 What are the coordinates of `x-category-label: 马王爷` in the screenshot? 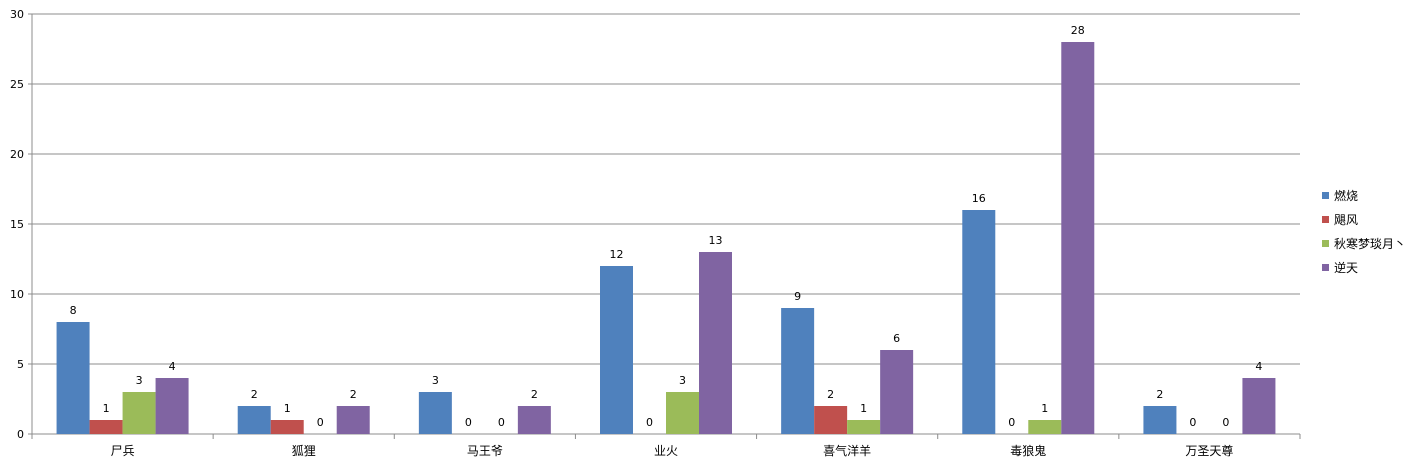 It's located at (485, 451).